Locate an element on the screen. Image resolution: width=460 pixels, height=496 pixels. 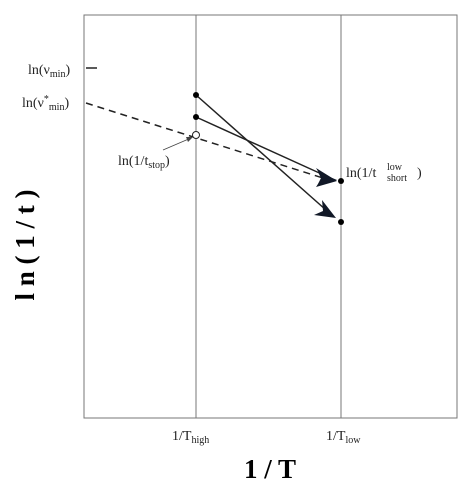
annotation-close: ) is located at coordinates (419, 173).